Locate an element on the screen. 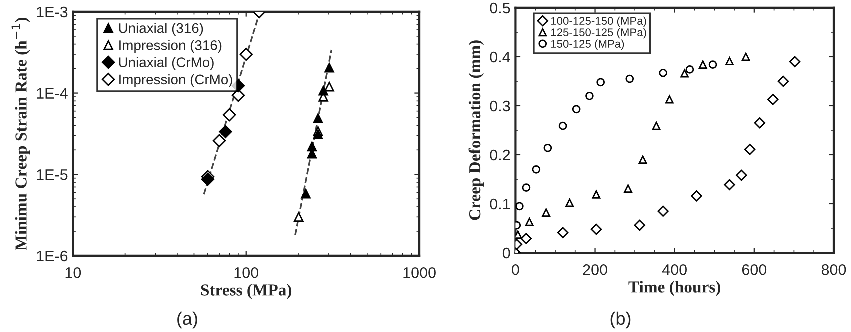 The width and height of the screenshot is (851, 332). legend-label: Uniaxial (CrMo) is located at coordinates (166, 63).